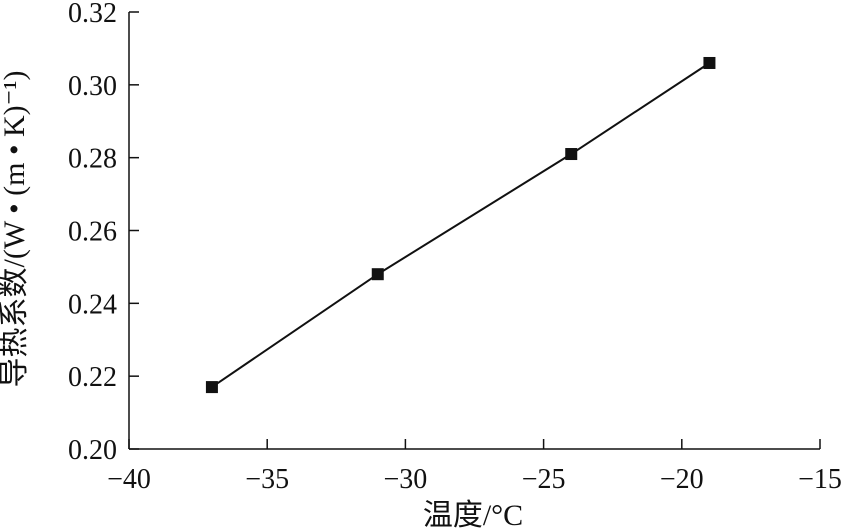  What do you see at coordinates (92, 450) in the screenshot?
I see `y-tick-label: 0.20` at bounding box center [92, 450].